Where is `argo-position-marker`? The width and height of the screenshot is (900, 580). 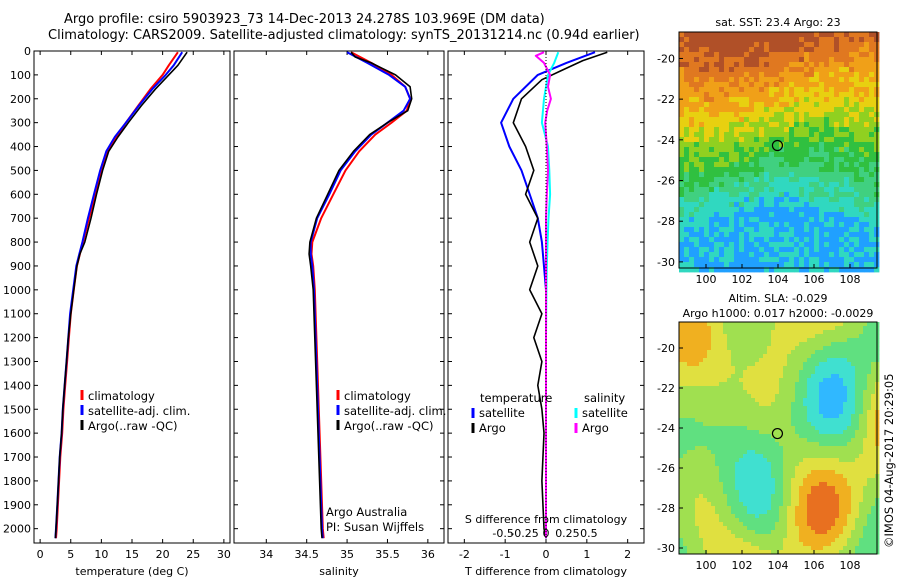 argo-position-marker is located at coordinates (777, 145).